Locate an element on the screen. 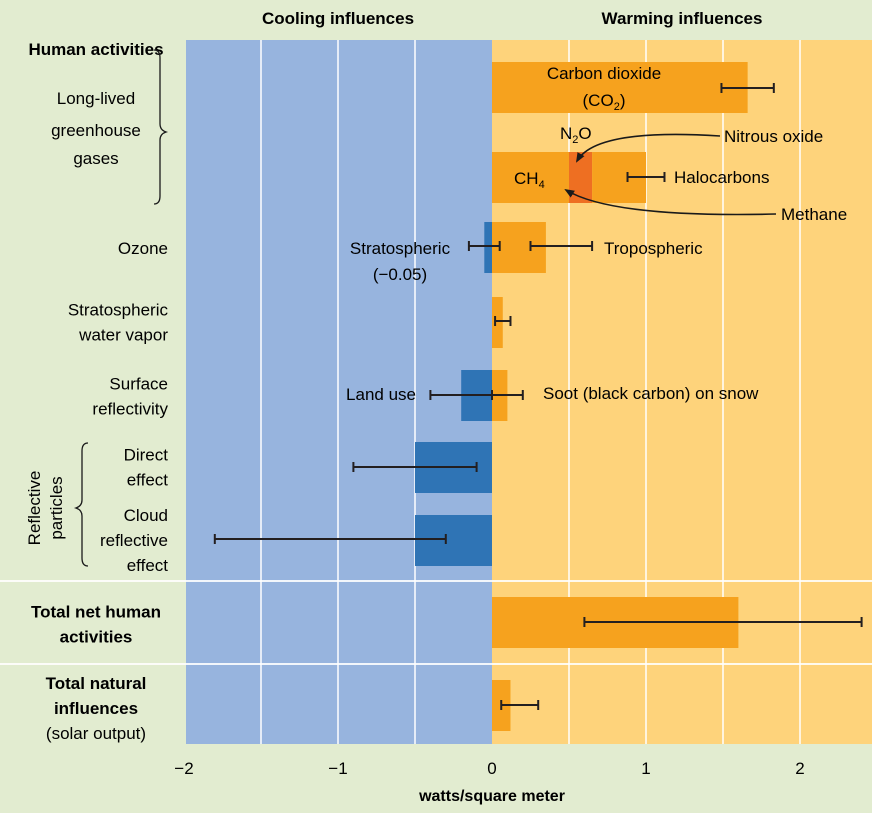 The width and height of the screenshot is (872, 813). row-label-cloud-line3: effect is located at coordinates (148, 565).